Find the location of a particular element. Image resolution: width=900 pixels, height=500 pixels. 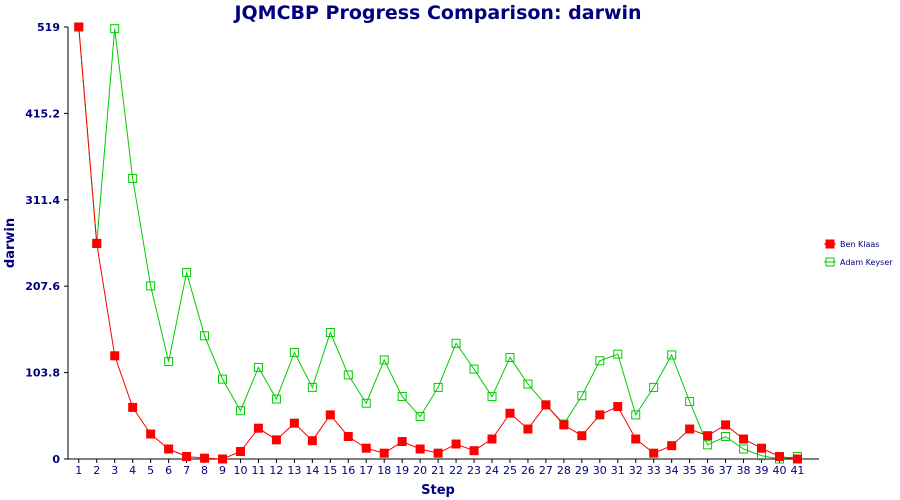

x-tick-label: 8 is located at coordinates (204, 470).